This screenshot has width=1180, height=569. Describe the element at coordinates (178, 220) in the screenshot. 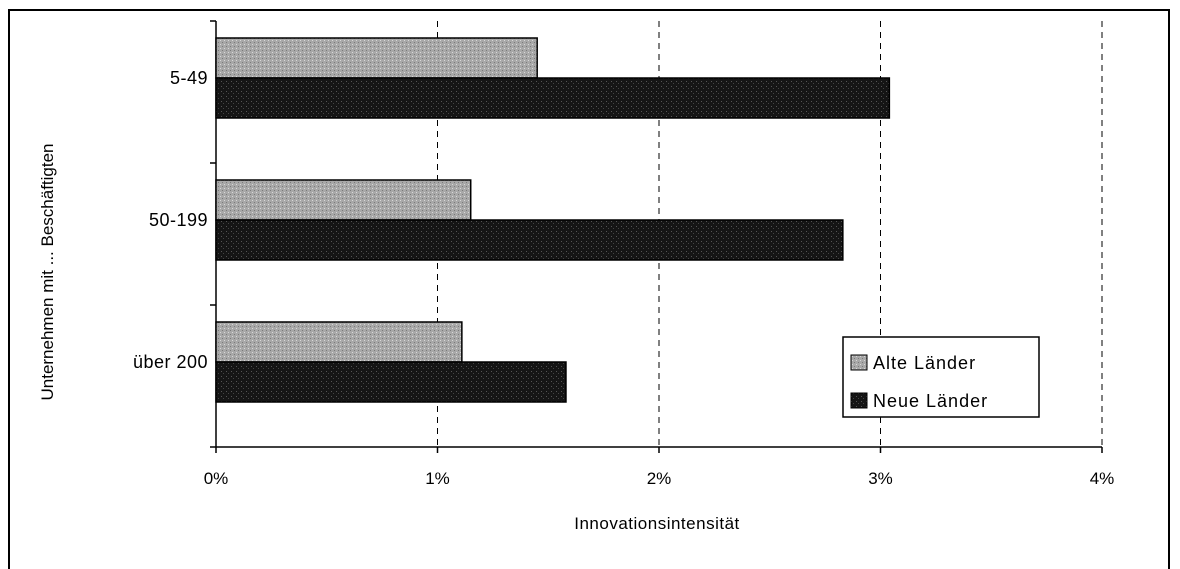

I see `category-label: 50-199` at that location.